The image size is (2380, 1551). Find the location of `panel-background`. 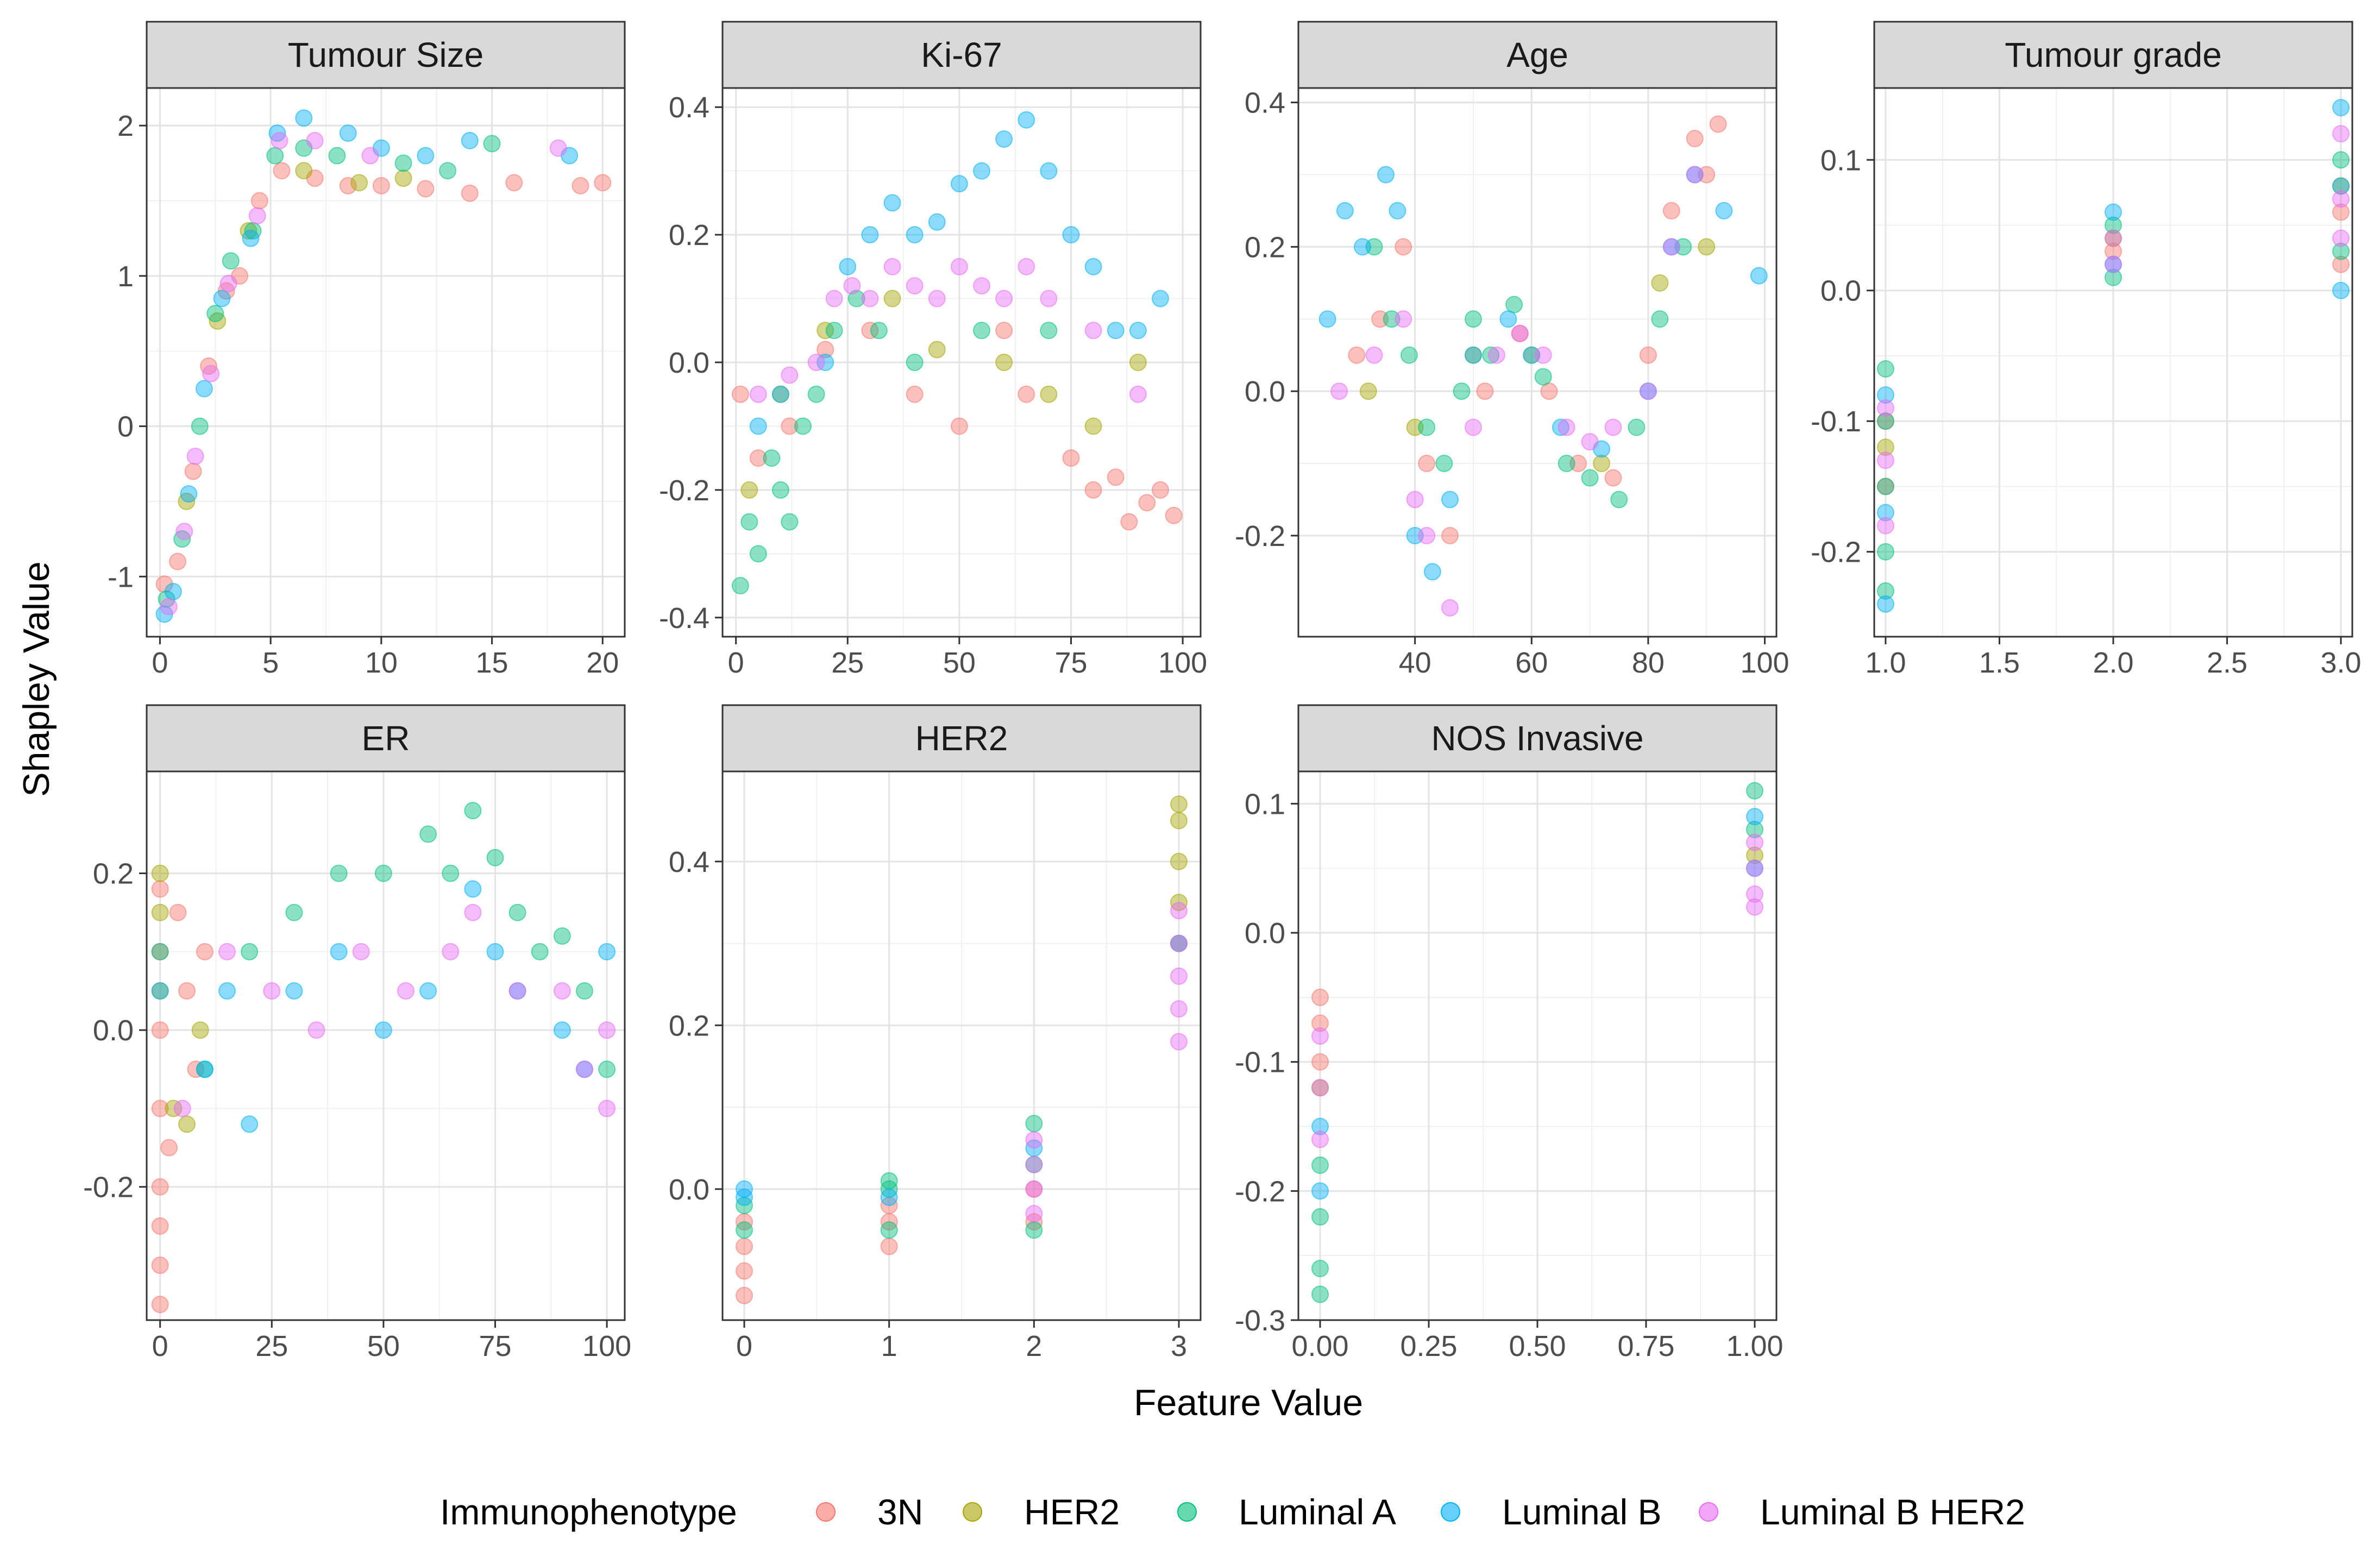

panel-background is located at coordinates (386, 362).